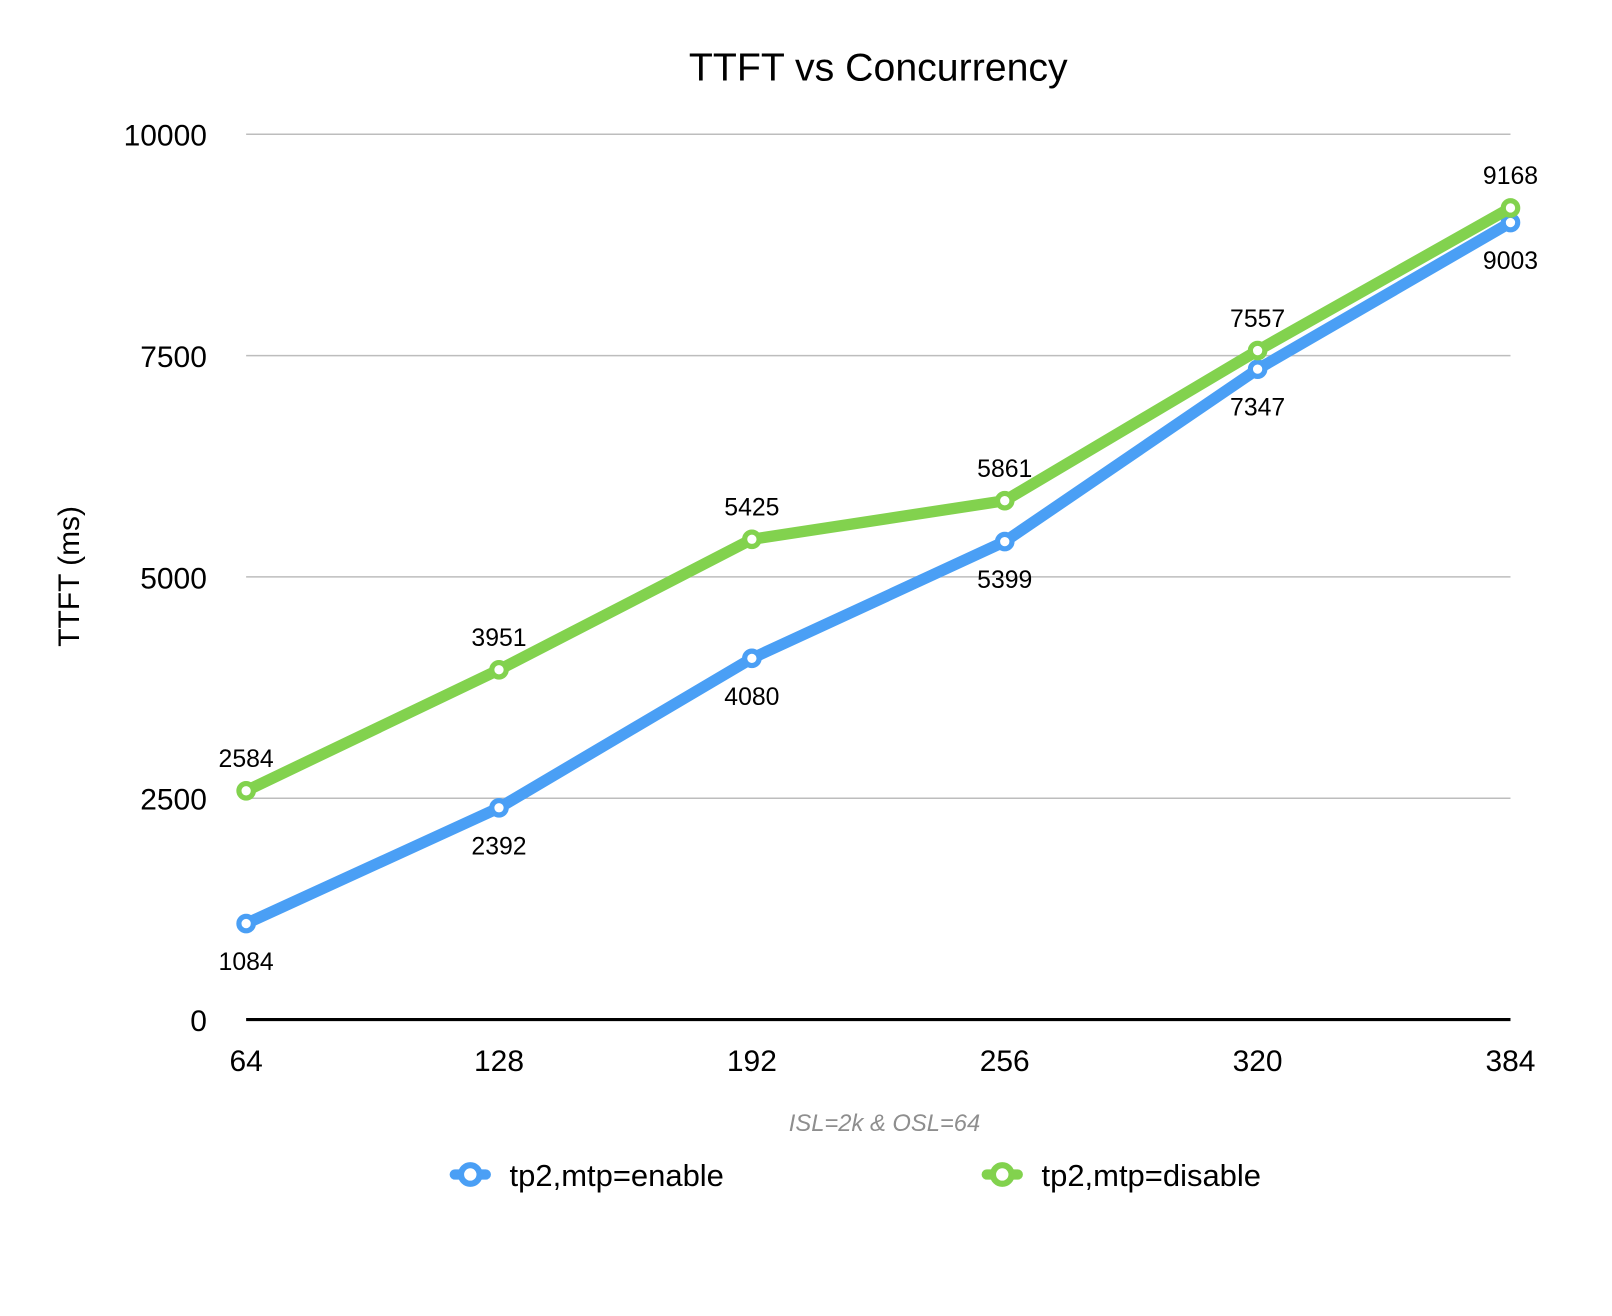  Describe the element at coordinates (498, 846) in the screenshot. I see `data-label: 2392` at that location.